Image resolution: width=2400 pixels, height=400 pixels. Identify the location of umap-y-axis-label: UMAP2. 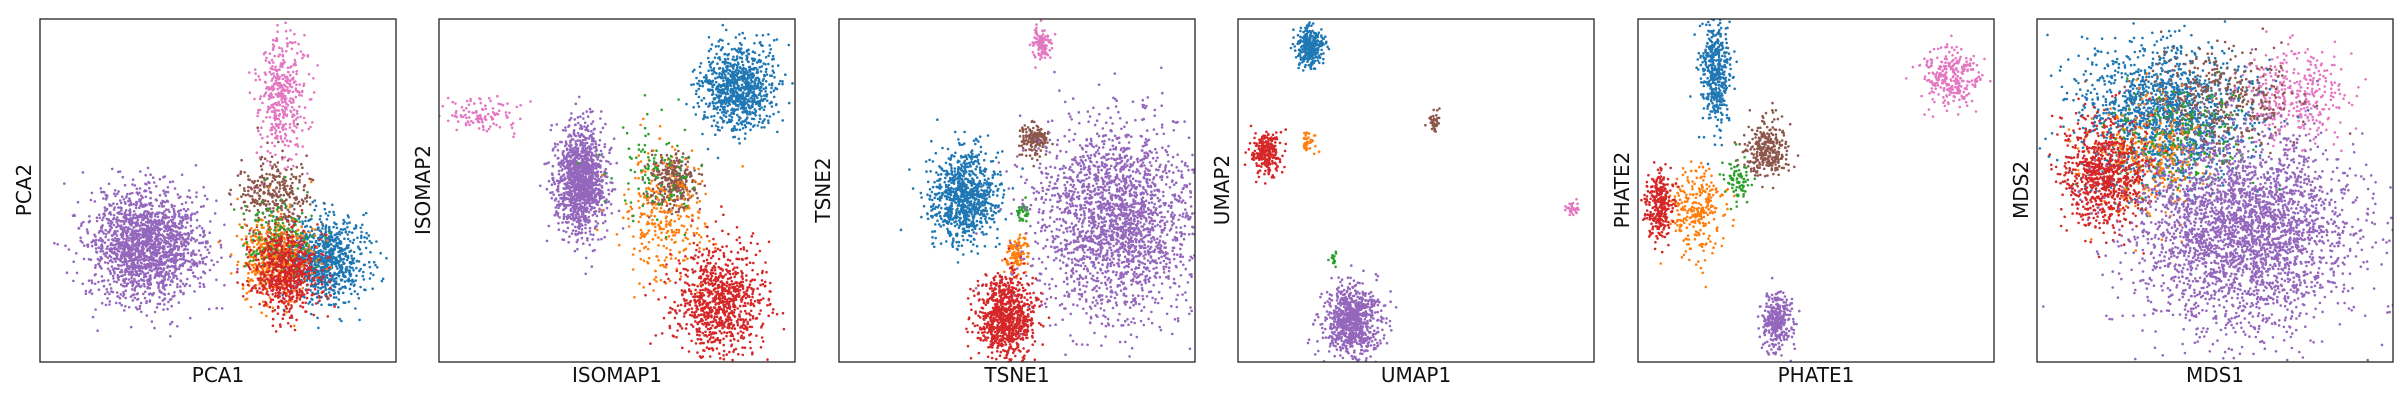
(1222, 190).